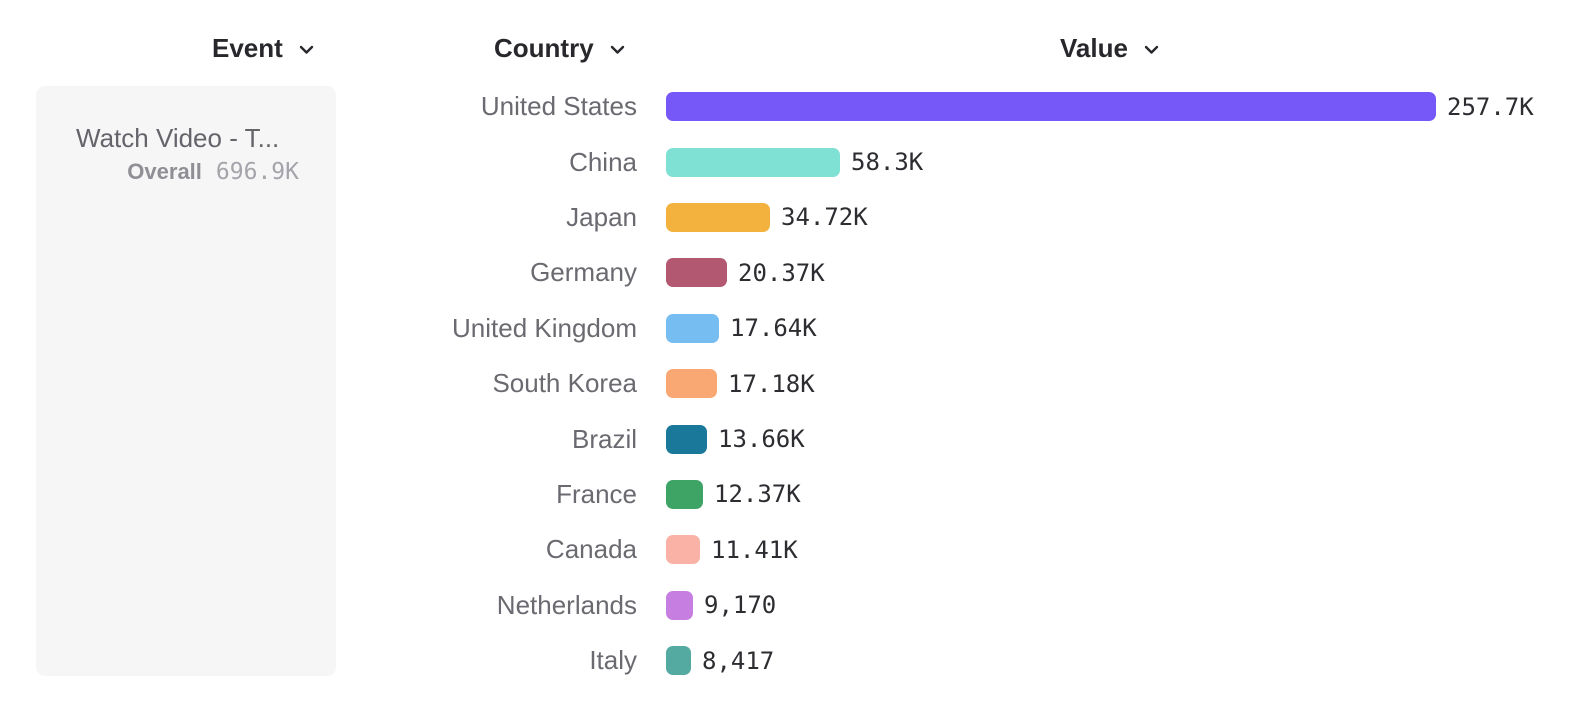 The height and width of the screenshot is (712, 1584). I want to click on chart-row: Germany 20.37K, so click(792, 272).